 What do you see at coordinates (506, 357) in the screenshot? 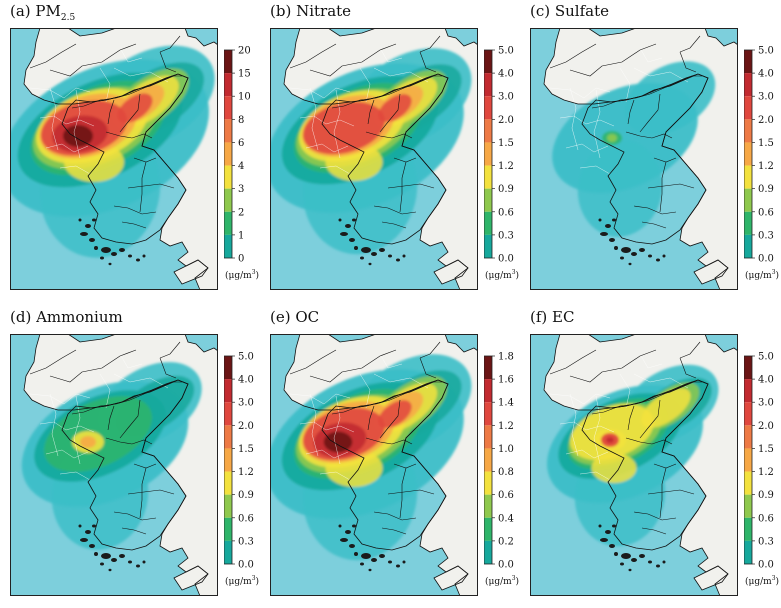
I see `colorbar-tick-label: 1.8` at bounding box center [506, 357].